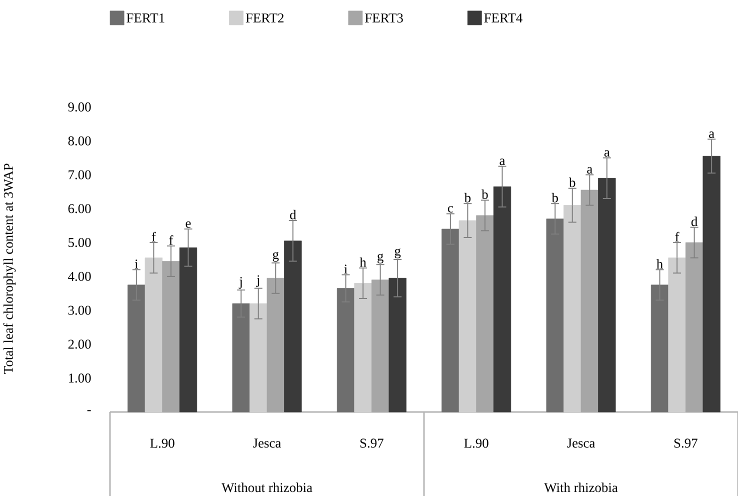 The image size is (738, 496). I want to click on data-label: e, so click(188, 224).